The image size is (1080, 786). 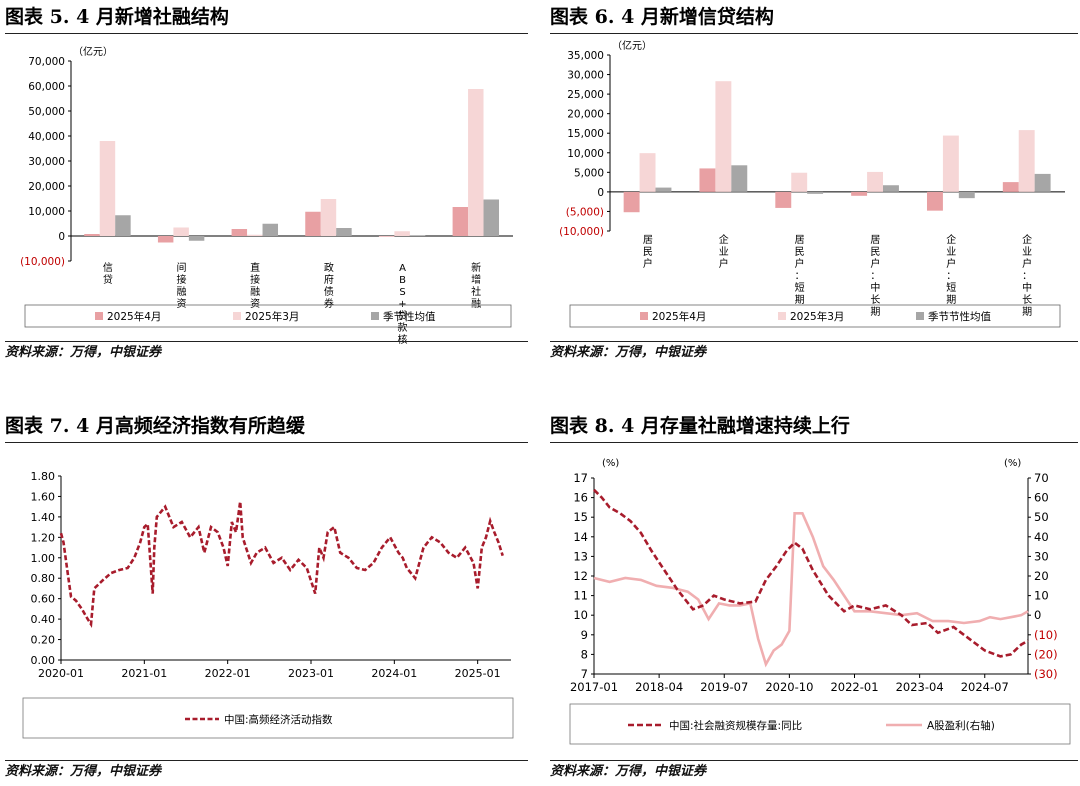 I want to click on chart8-ytick-left: 7, so click(x=584, y=674).